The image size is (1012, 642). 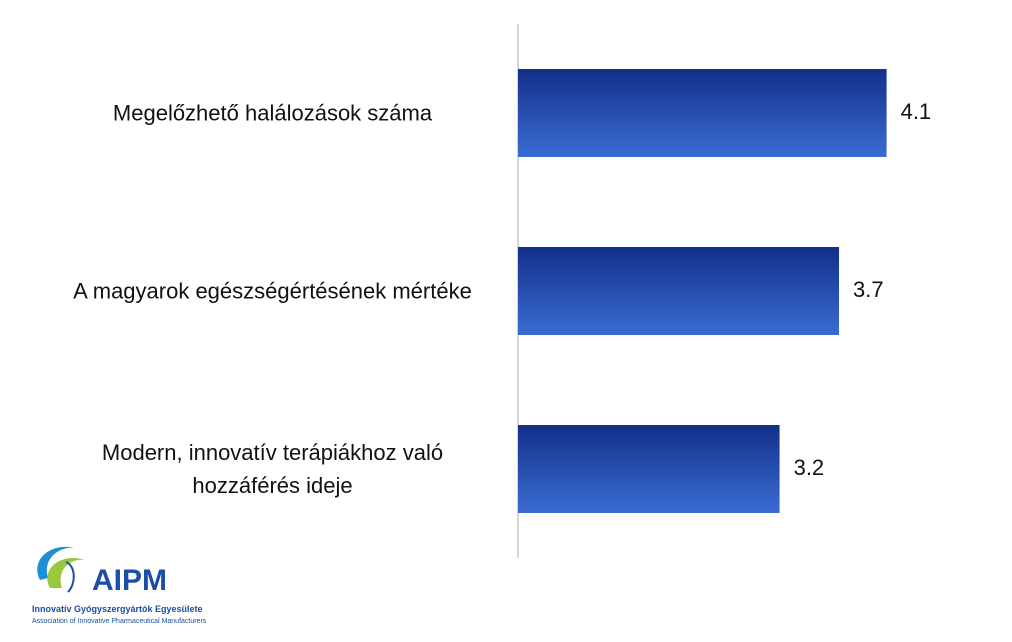 What do you see at coordinates (272, 113) in the screenshot?
I see `category-label: Megelőzhető halálozások száma` at bounding box center [272, 113].